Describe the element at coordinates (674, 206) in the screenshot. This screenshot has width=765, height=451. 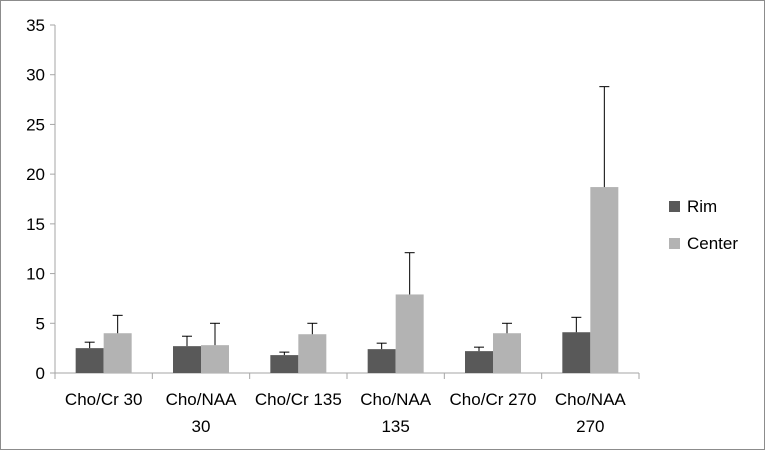
I see `legend-swatch-rim` at that location.